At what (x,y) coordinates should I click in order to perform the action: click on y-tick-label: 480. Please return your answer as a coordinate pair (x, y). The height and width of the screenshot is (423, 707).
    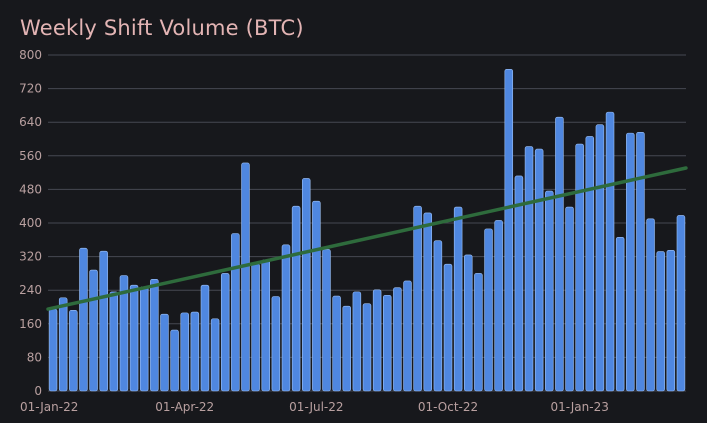
    Looking at the image, I should click on (30, 189).